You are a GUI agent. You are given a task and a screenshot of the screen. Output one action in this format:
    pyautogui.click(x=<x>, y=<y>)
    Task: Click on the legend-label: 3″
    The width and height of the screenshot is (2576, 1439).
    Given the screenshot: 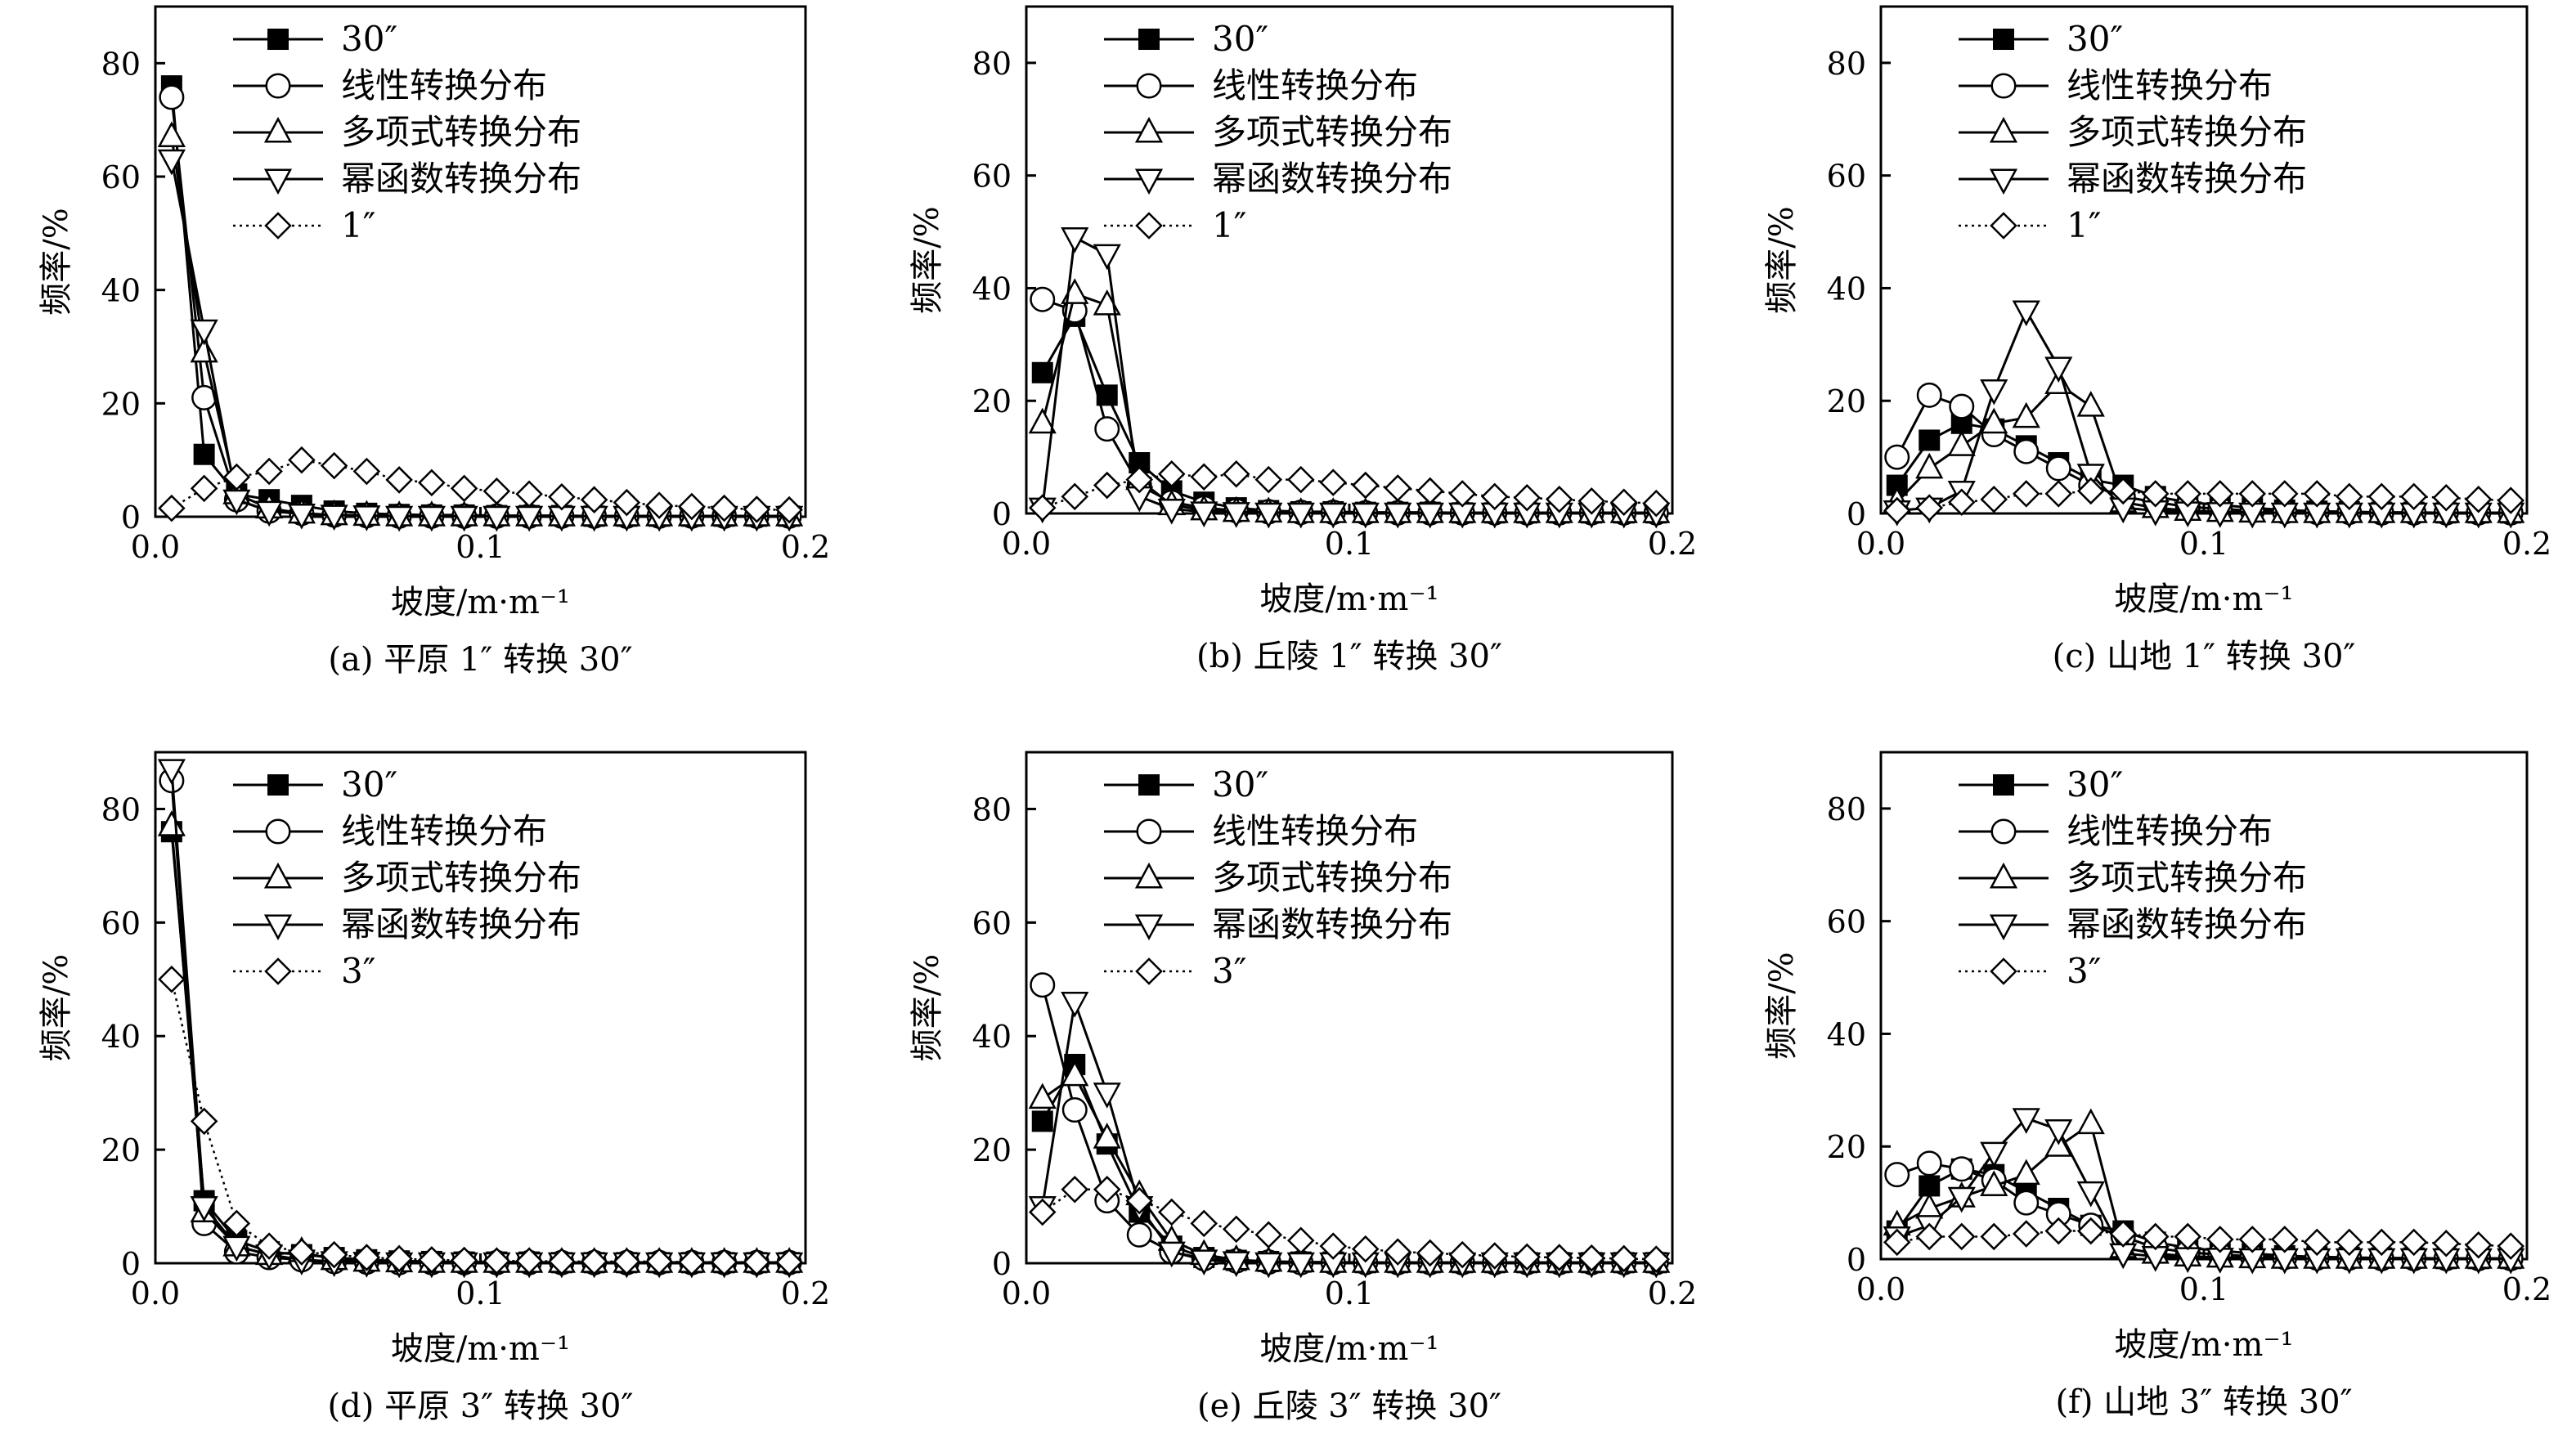 What is the action you would take?
    pyautogui.click(x=358, y=971)
    